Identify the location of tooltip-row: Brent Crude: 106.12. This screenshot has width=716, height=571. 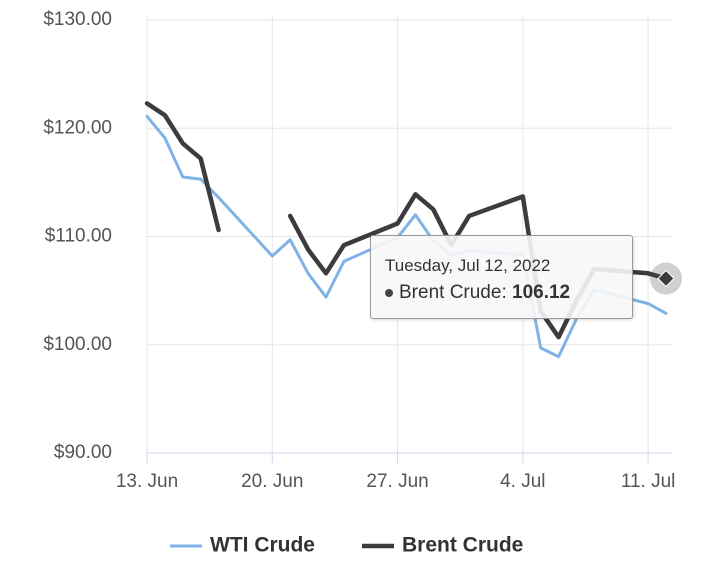
(477, 292).